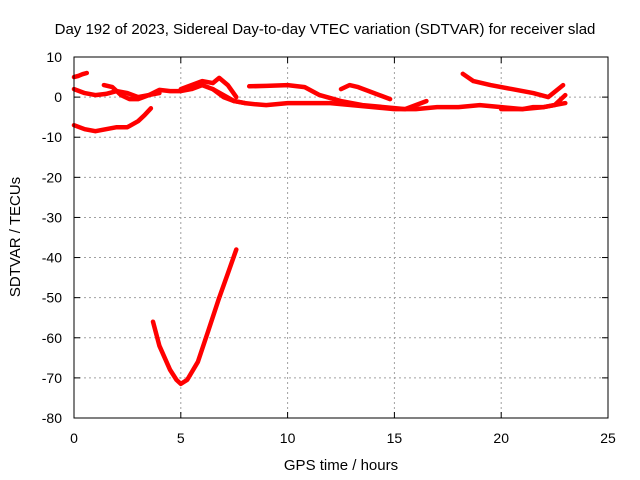 The height and width of the screenshot is (480, 640). I want to click on y-tick-label: -40, so click(52, 258).